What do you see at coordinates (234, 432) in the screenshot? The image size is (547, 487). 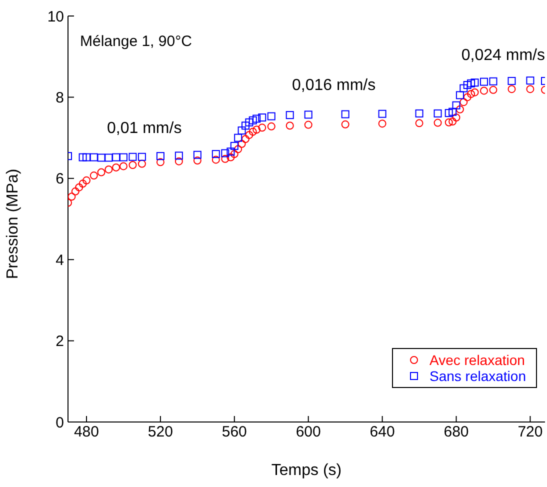 I see `x-tick-label: 560` at bounding box center [234, 432].